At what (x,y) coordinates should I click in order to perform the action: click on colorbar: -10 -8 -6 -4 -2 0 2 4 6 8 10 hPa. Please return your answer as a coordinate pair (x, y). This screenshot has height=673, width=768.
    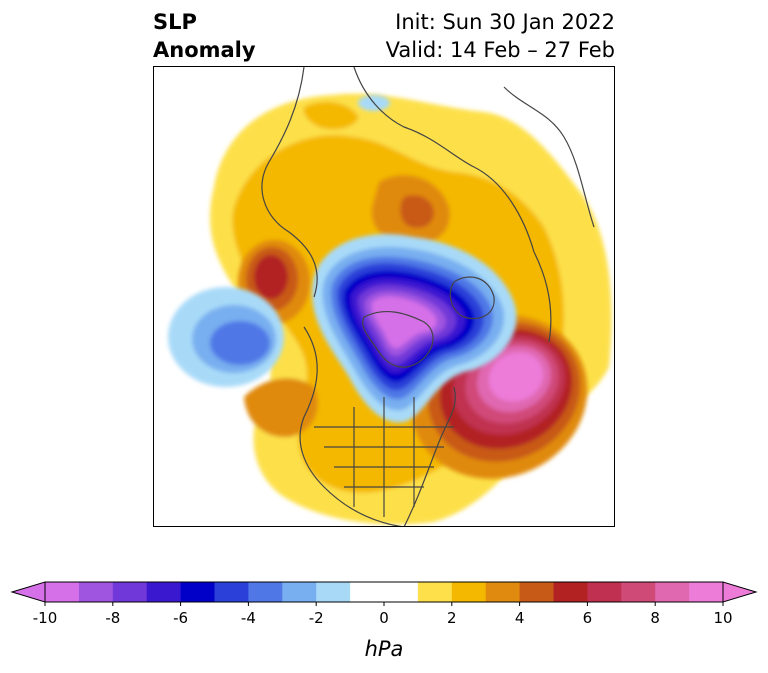
    Looking at the image, I should click on (384, 621).